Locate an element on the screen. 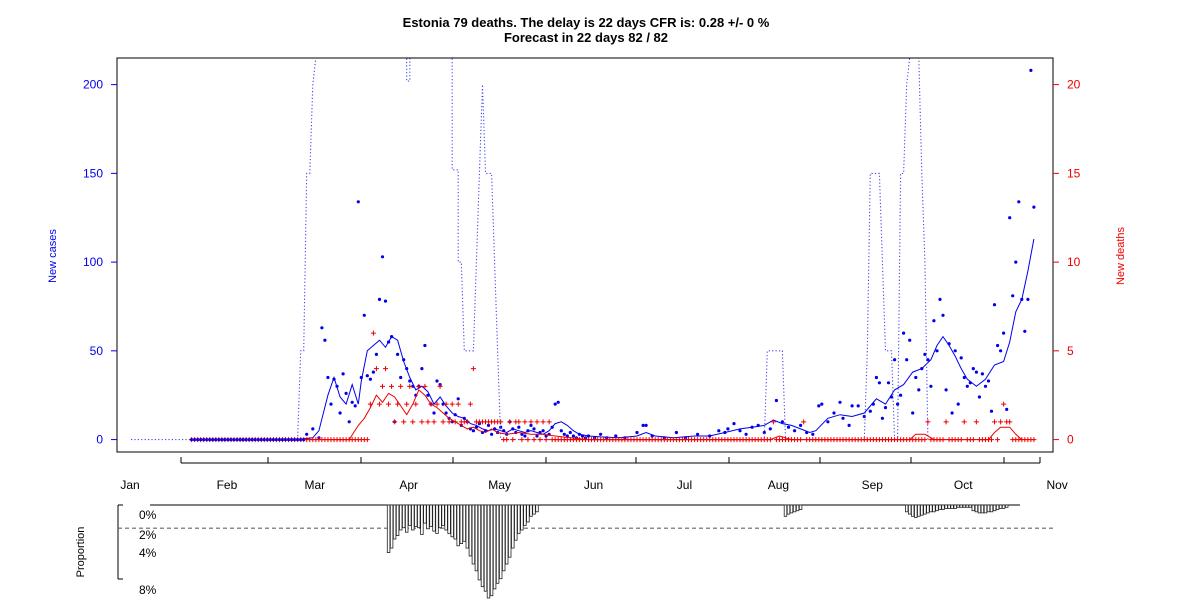  deaths-smoothed-line is located at coordinates (678, 415).